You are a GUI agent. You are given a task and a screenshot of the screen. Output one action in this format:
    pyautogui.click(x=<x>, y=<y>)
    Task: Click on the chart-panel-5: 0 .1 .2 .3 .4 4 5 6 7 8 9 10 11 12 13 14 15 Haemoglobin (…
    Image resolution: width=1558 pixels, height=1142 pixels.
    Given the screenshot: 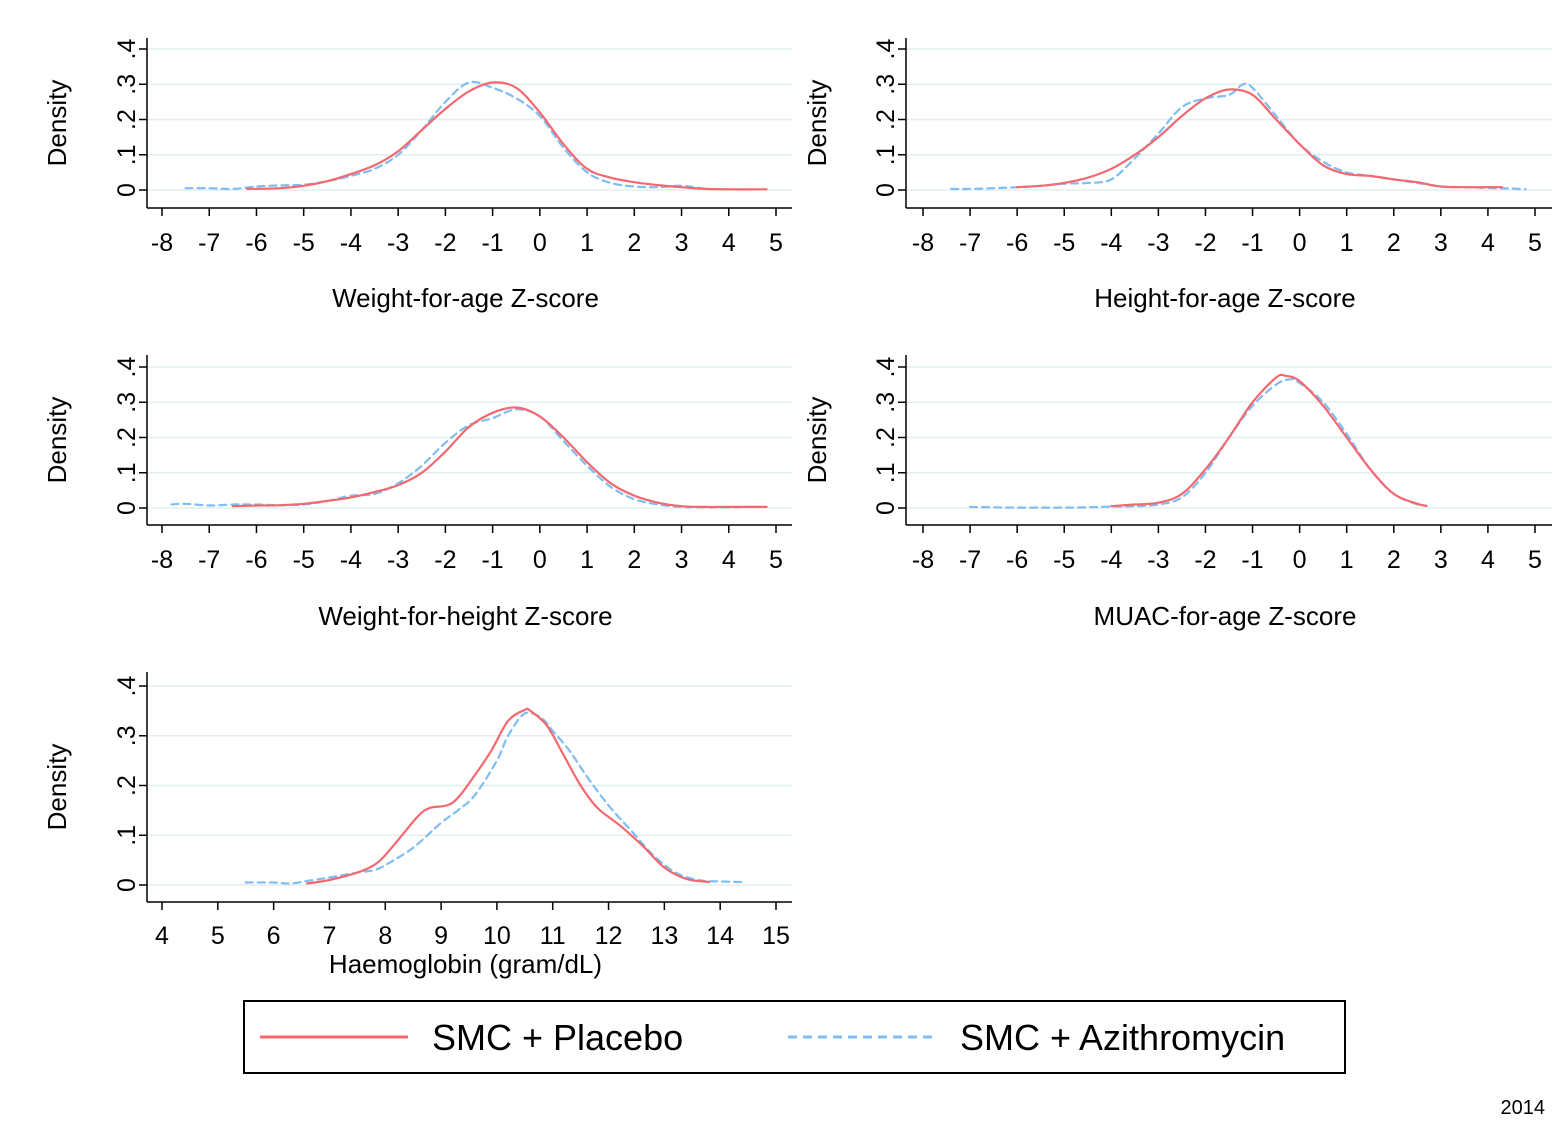 What is the action you would take?
    pyautogui.click(x=417, y=825)
    